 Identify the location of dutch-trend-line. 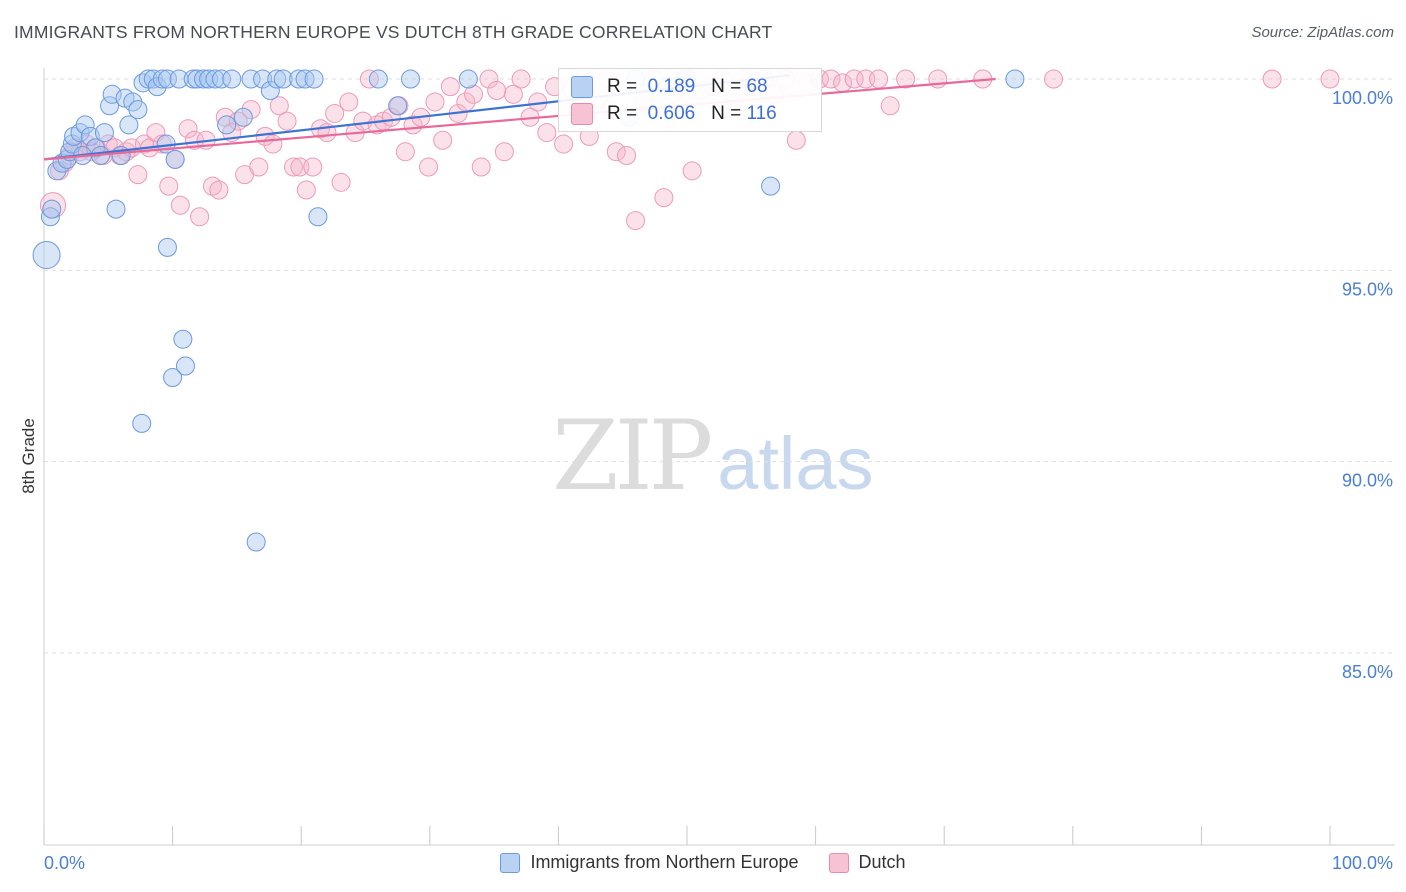
(519, 119).